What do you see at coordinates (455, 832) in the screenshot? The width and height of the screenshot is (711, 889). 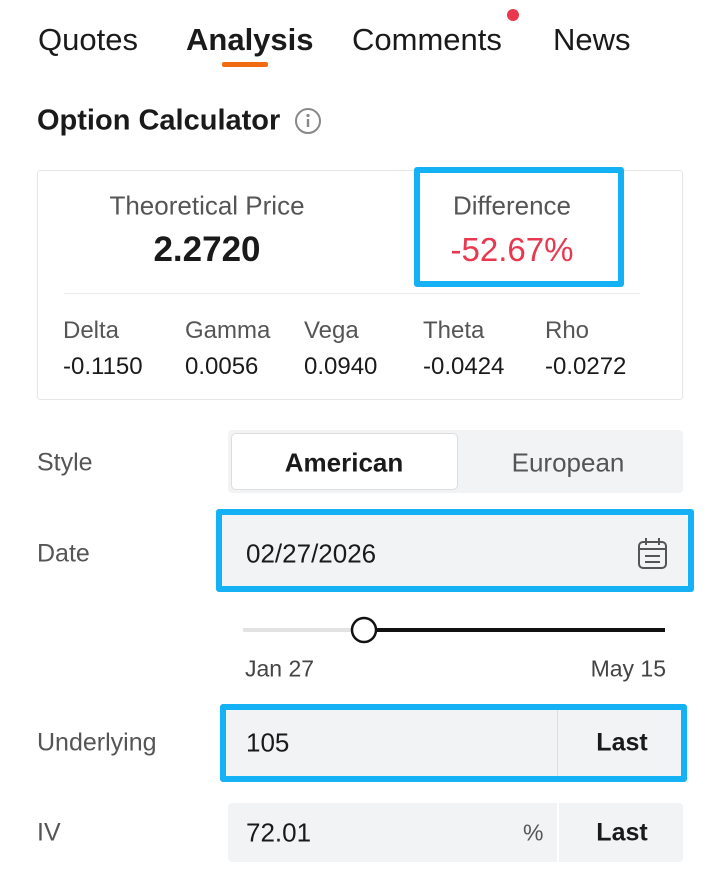 I see `iv-input` at bounding box center [455, 832].